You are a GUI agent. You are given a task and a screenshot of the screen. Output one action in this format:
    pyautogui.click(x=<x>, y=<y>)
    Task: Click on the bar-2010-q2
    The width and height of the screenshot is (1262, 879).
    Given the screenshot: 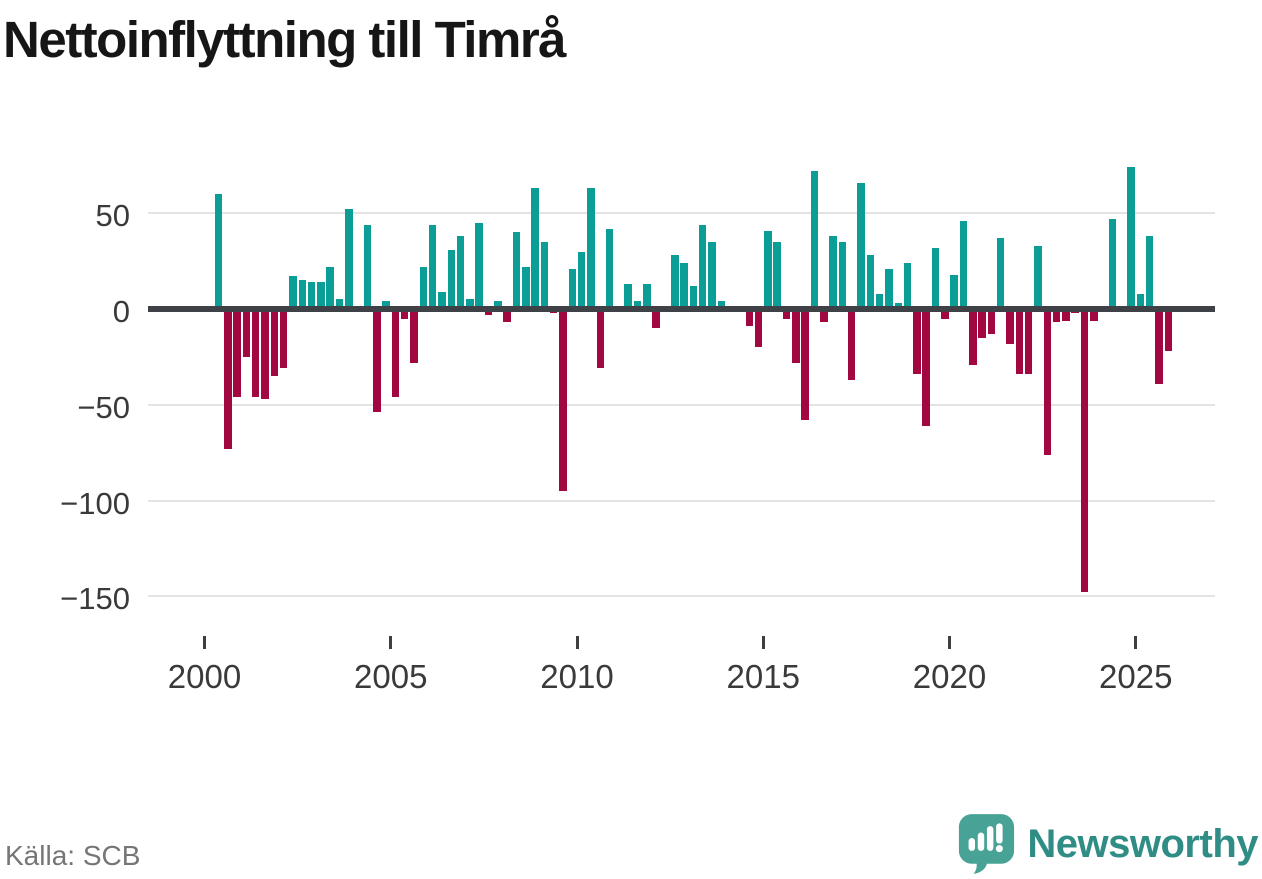 What is the action you would take?
    pyautogui.click(x=591, y=248)
    